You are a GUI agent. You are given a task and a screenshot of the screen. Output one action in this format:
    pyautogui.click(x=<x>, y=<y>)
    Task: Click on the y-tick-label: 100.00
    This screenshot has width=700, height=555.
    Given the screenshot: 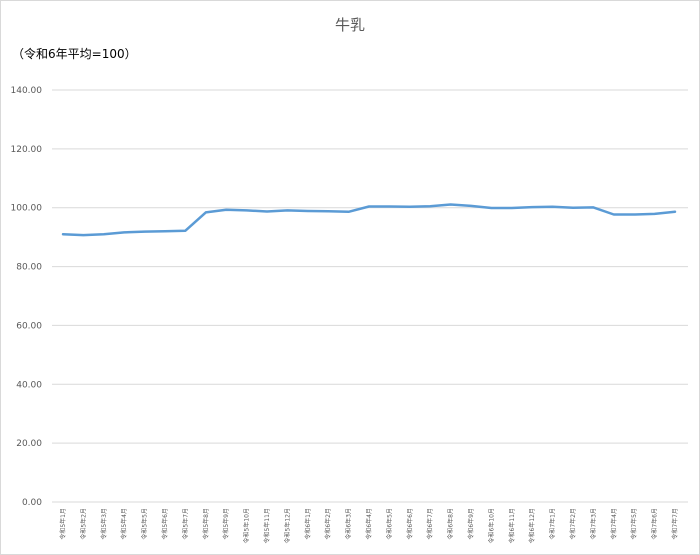 What is the action you would take?
    pyautogui.click(x=27, y=209)
    